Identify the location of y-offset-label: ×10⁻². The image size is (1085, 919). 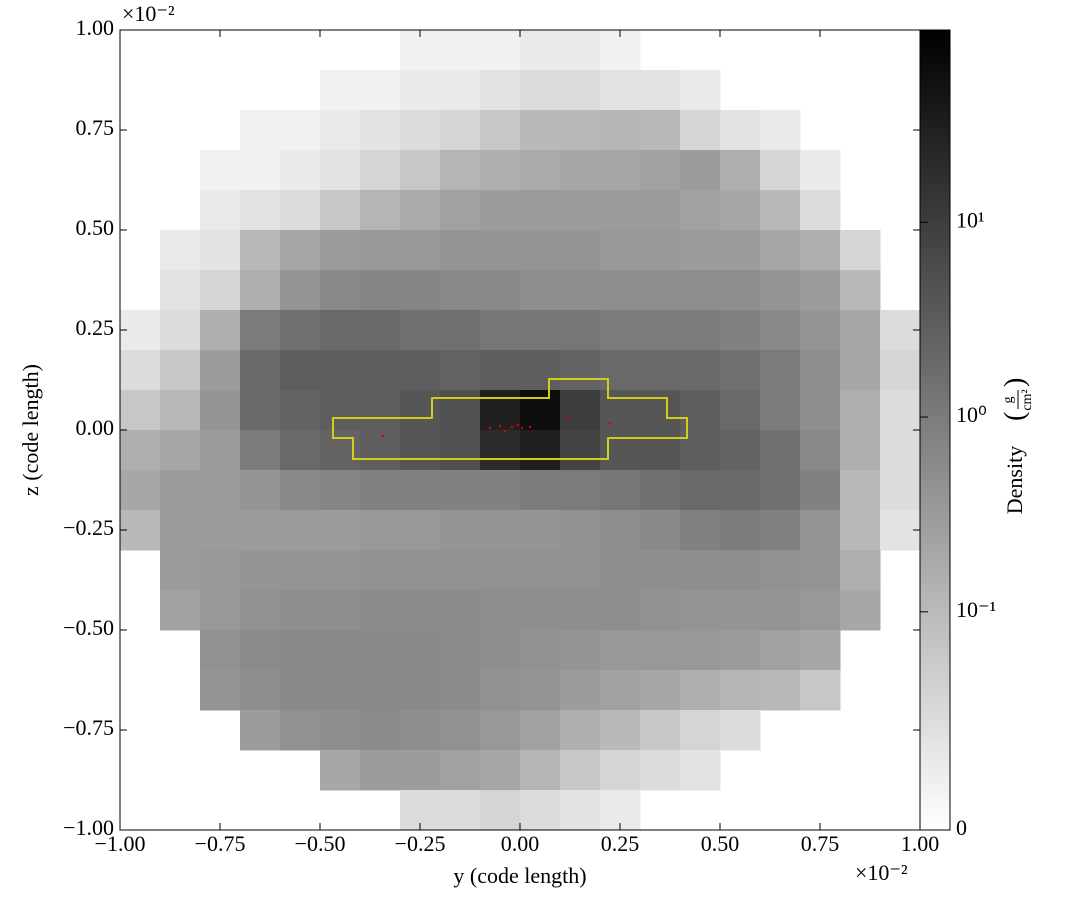
(148, 13).